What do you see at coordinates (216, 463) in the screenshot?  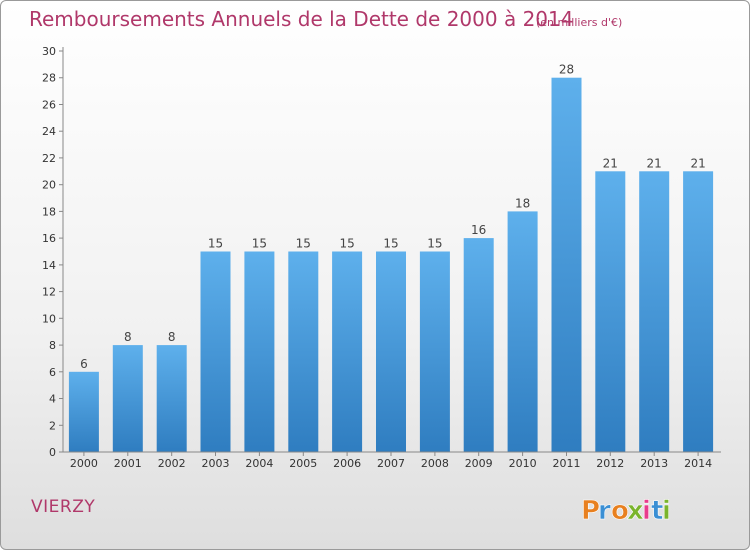 I see `x-tick-label-2003: 2003` at bounding box center [216, 463].